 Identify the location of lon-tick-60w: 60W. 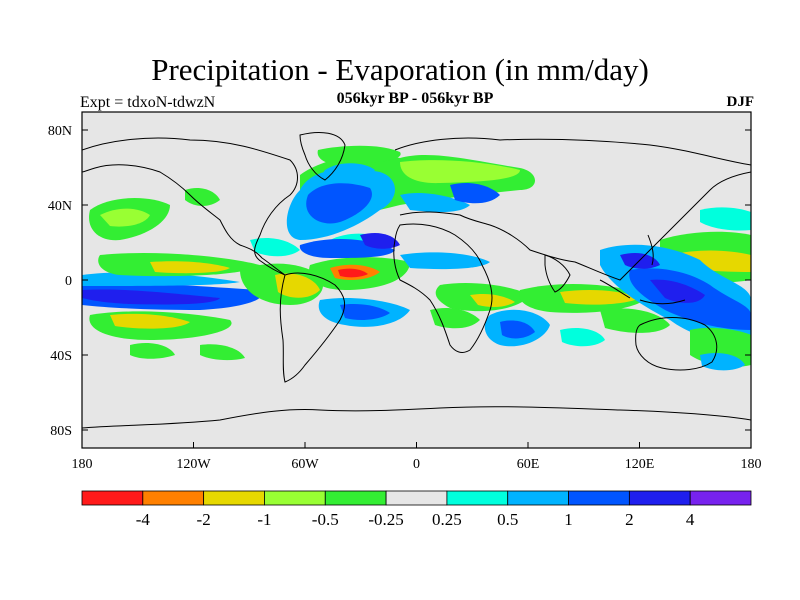
(305, 464).